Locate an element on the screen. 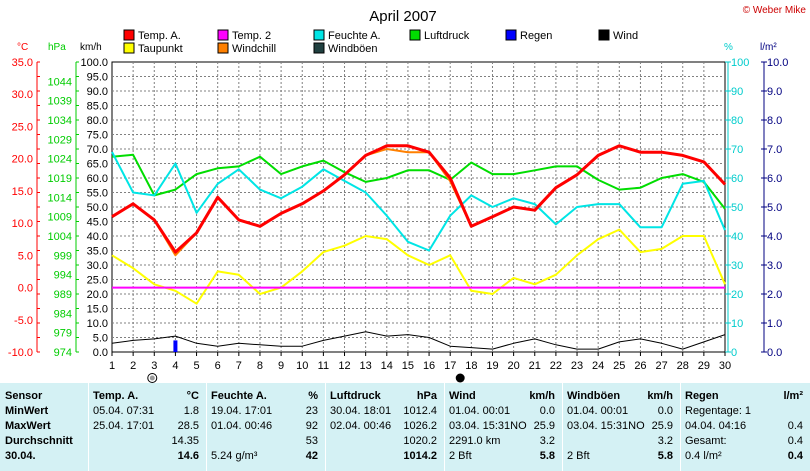  x-tick-label: 21 is located at coordinates (535, 366).